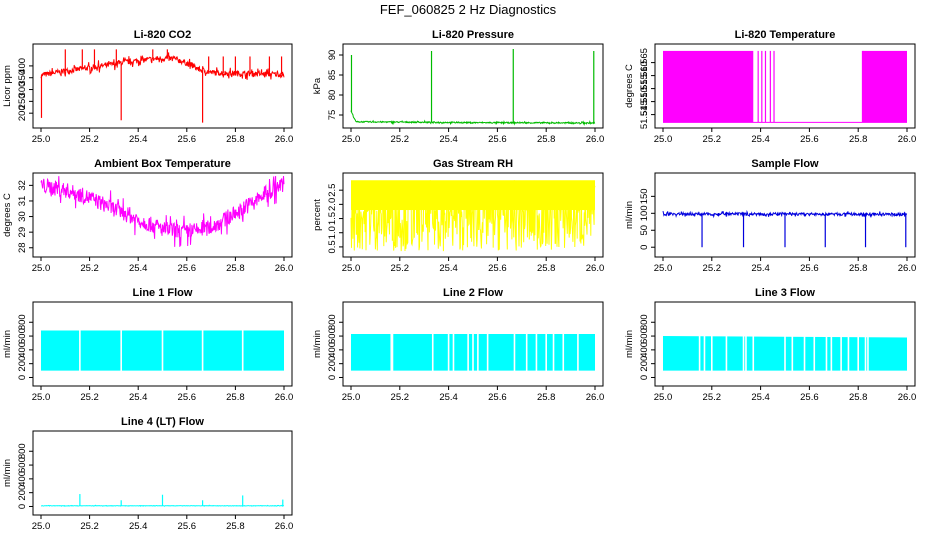 This screenshot has width=936, height=540. I want to click on y-tick-label: 90, so click(332, 55).